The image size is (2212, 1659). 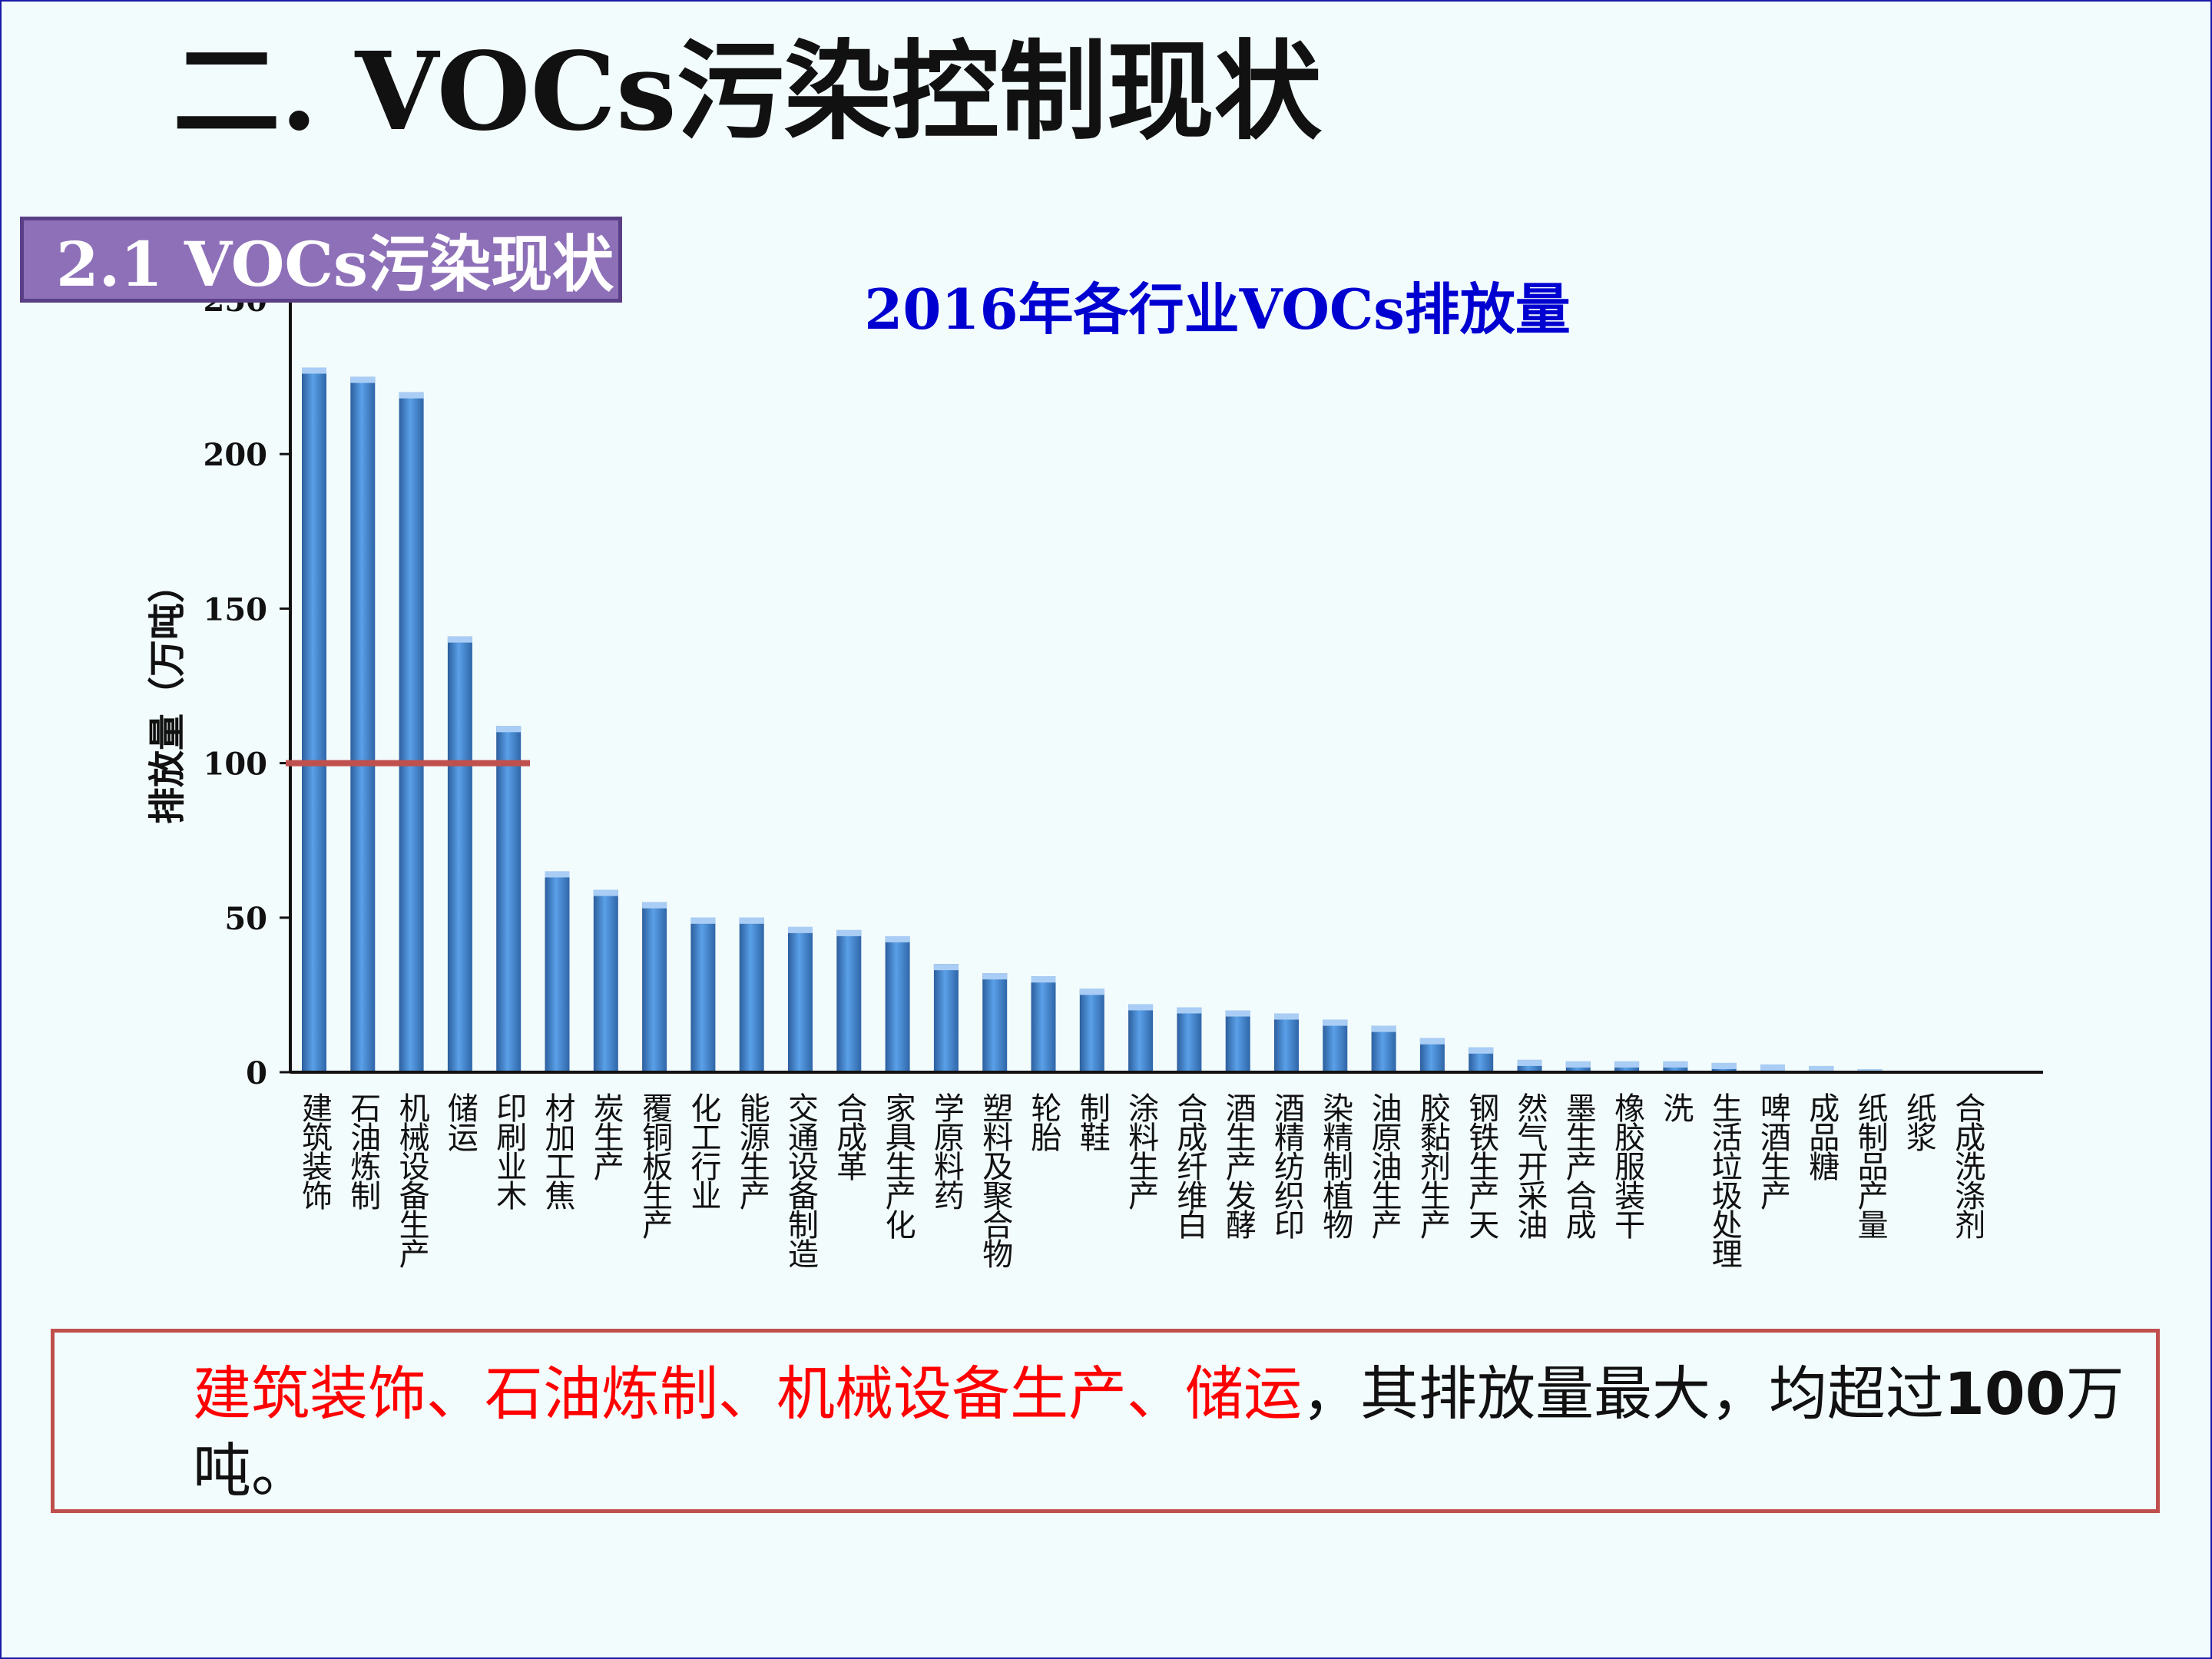 What do you see at coordinates (703, 1151) in the screenshot?
I see `x-tick-label: 化工行业` at bounding box center [703, 1151].